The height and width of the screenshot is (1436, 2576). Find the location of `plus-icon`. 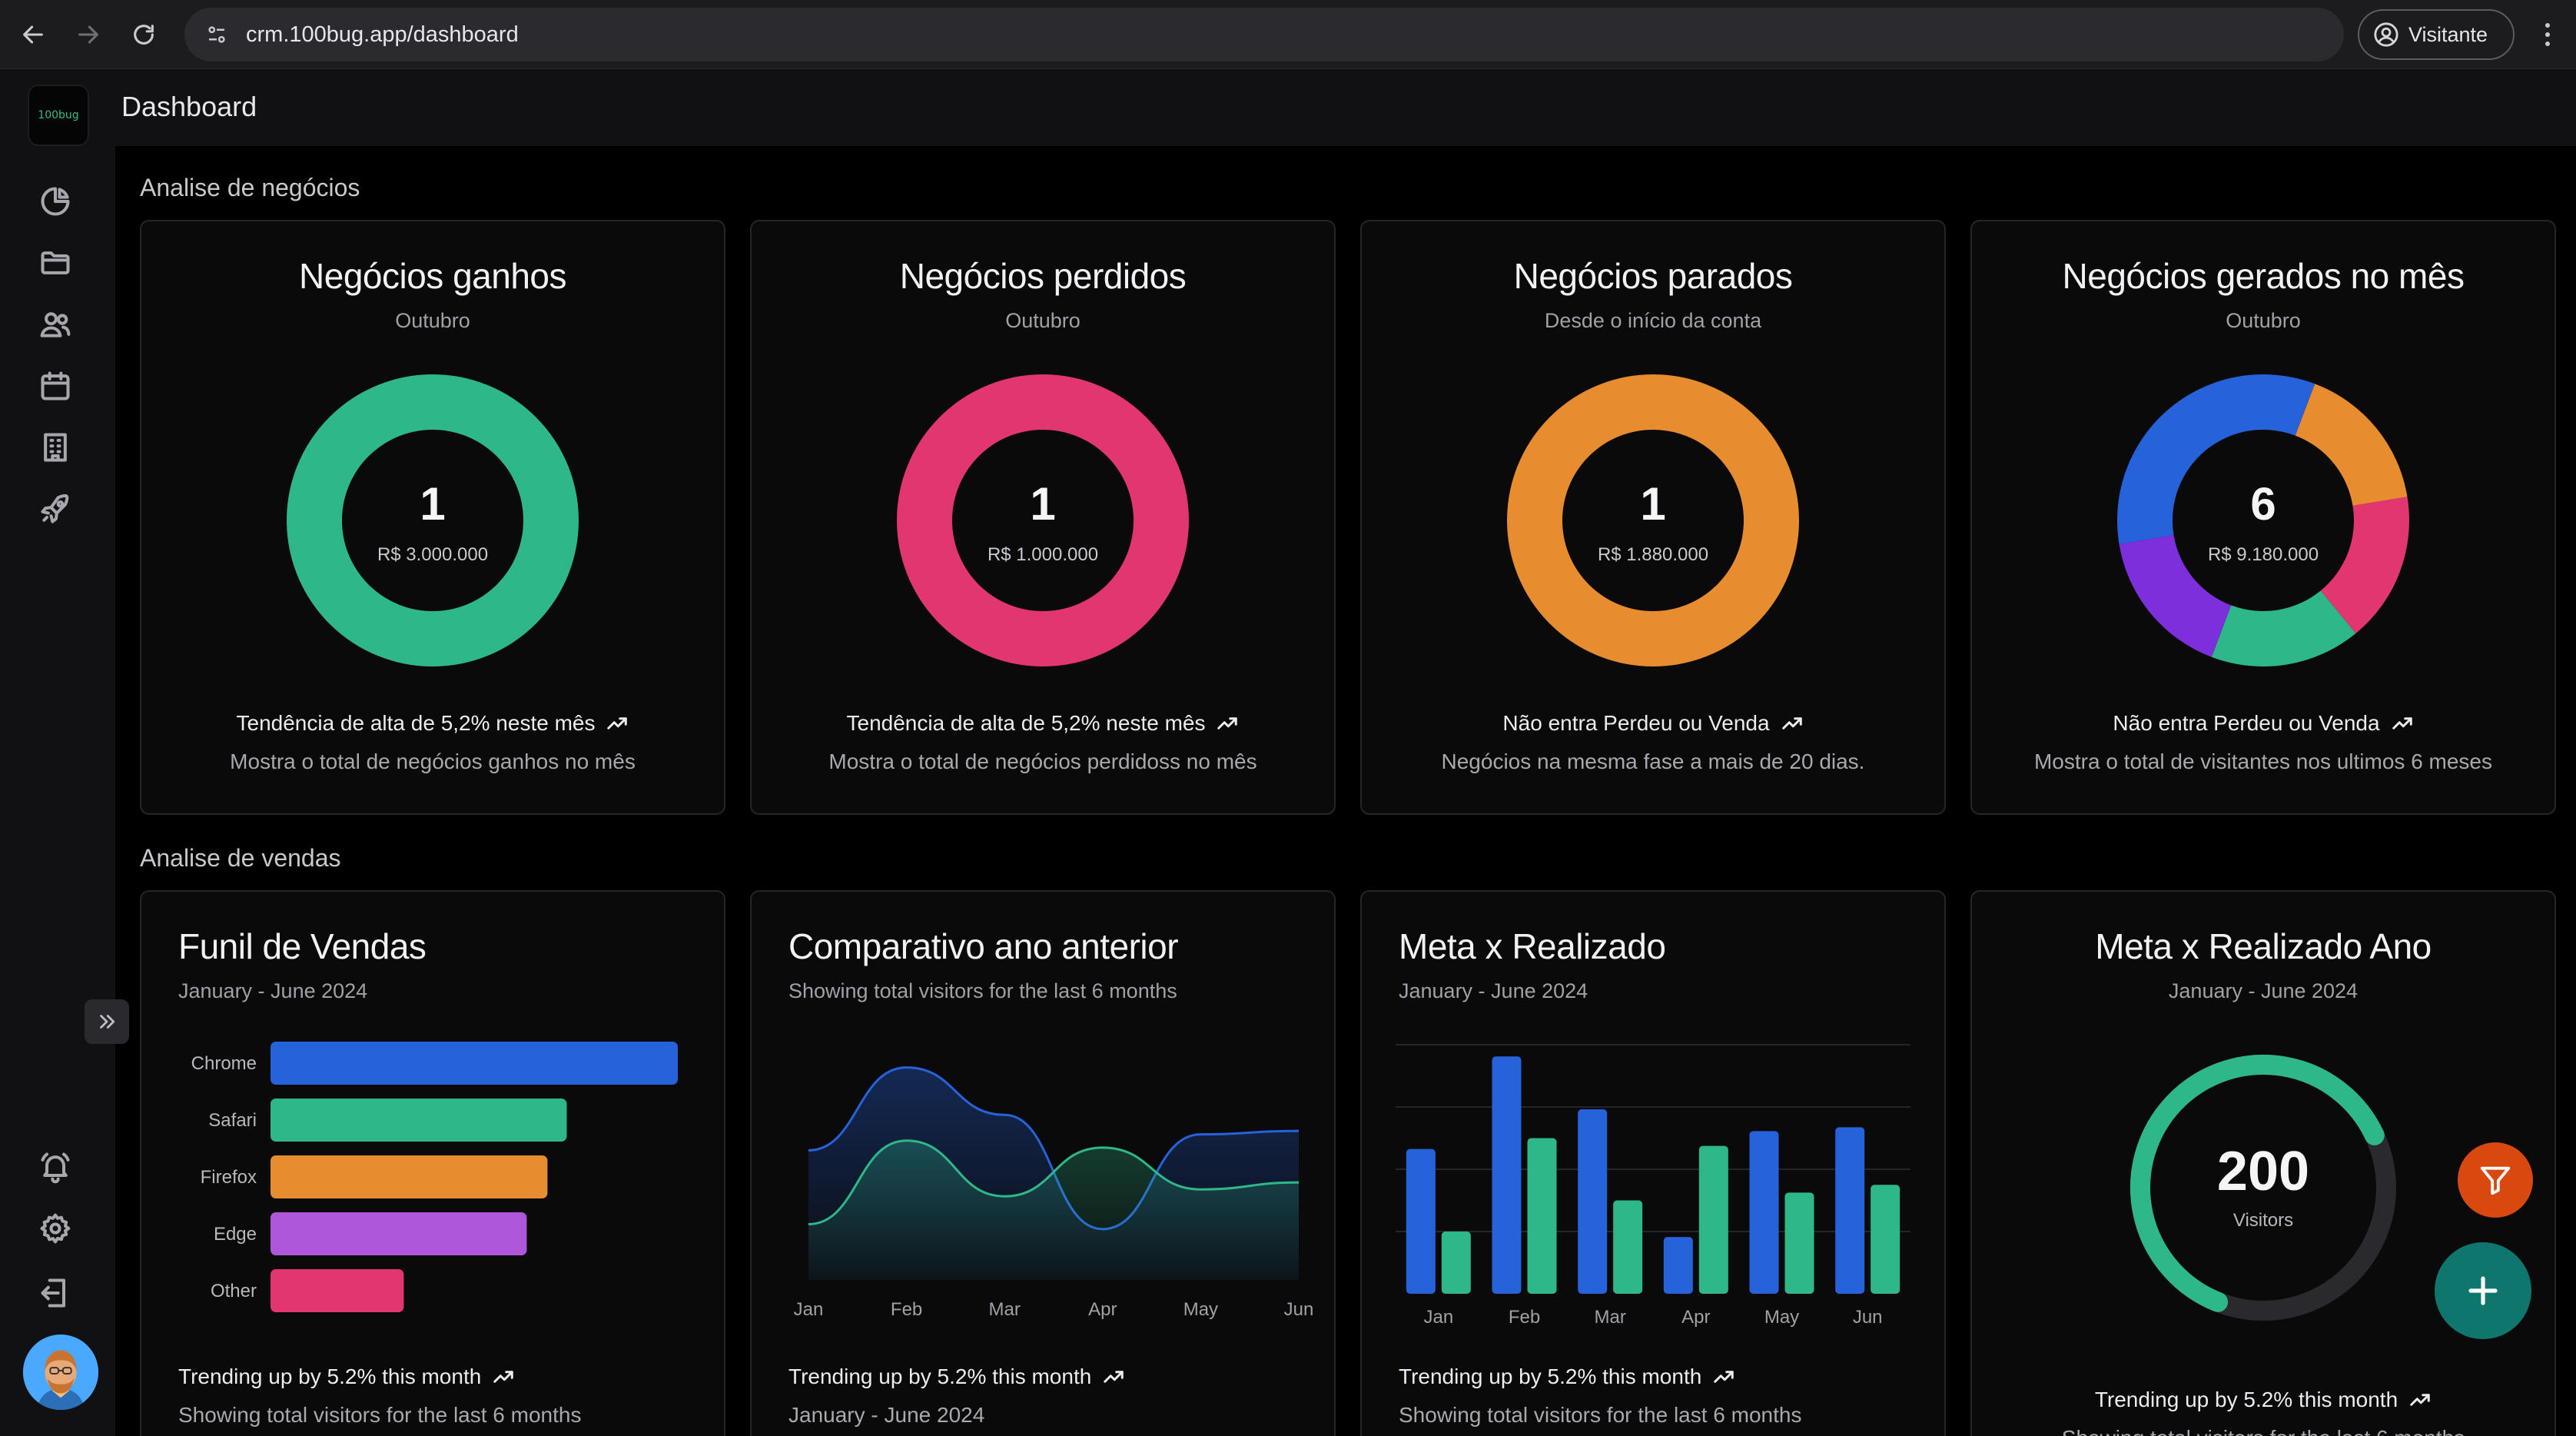

plus-icon is located at coordinates (2483, 1290).